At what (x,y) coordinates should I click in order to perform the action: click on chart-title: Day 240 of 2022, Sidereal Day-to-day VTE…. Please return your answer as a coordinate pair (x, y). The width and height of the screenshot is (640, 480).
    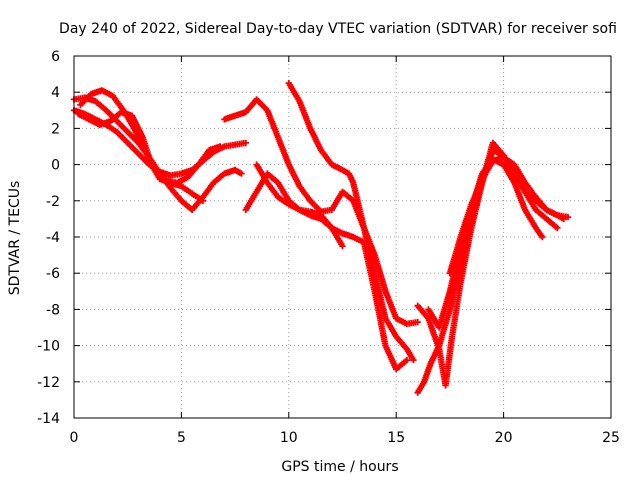
    Looking at the image, I should click on (338, 29).